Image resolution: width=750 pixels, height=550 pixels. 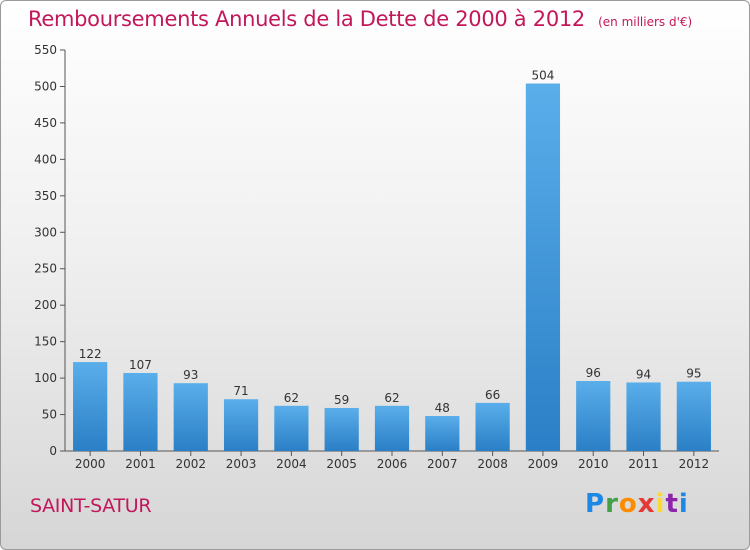 I want to click on x-tick-label: 2009, so click(x=543, y=464).